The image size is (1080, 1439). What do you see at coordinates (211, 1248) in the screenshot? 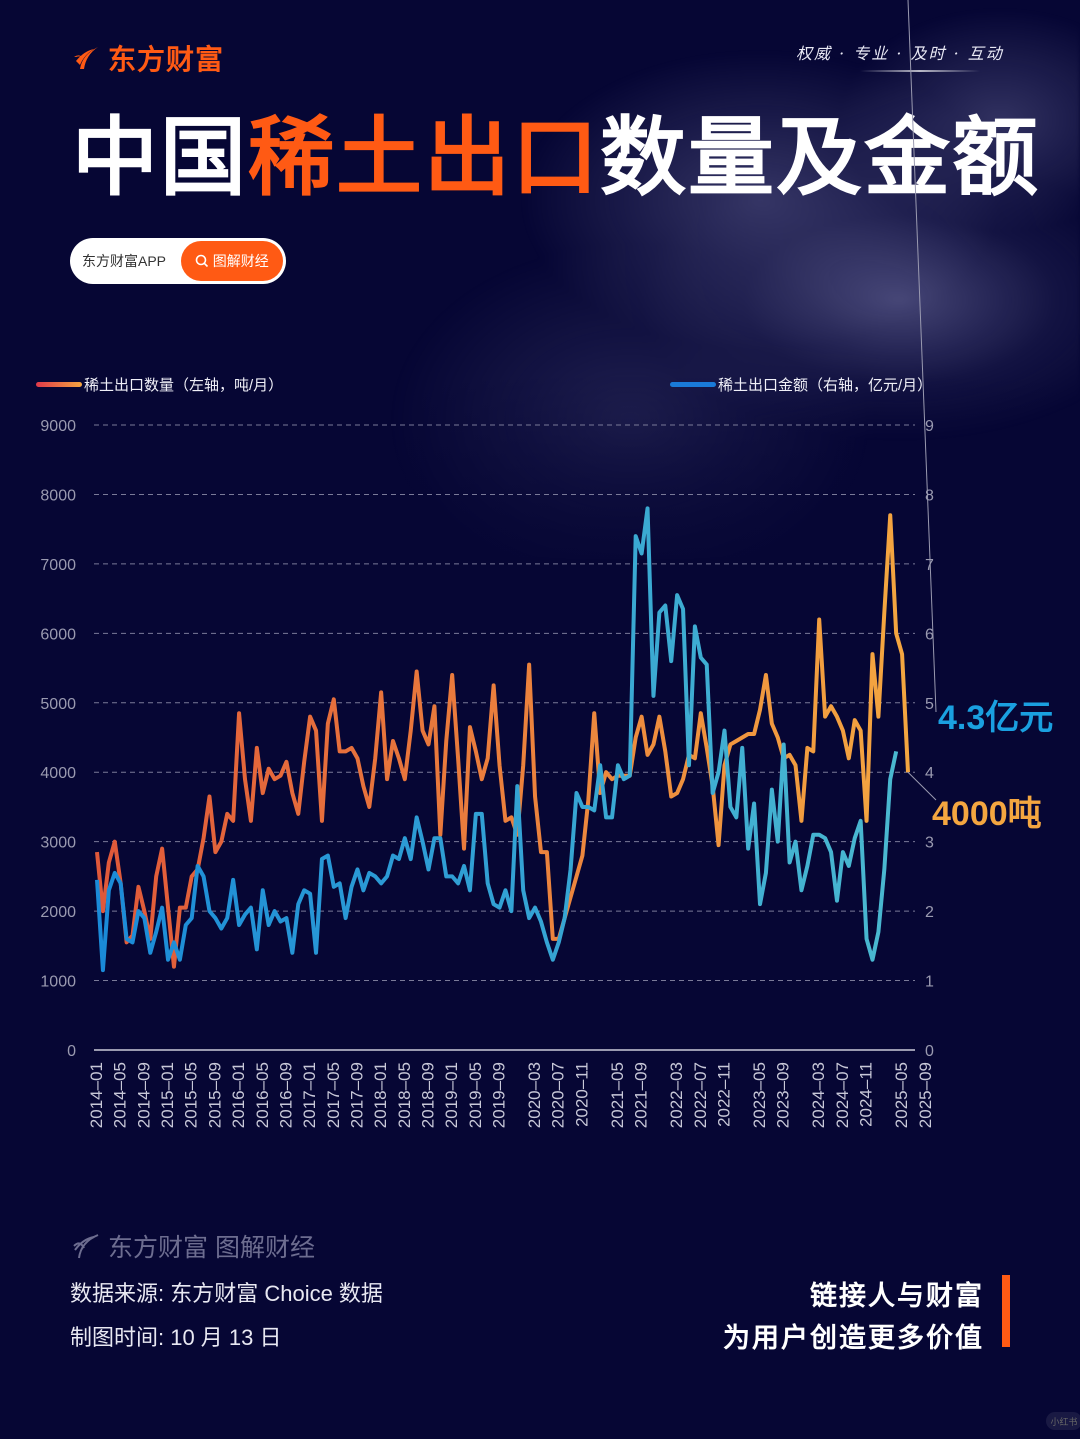
I see `footer-logo-text: 东方财富 图解财经` at bounding box center [211, 1248].